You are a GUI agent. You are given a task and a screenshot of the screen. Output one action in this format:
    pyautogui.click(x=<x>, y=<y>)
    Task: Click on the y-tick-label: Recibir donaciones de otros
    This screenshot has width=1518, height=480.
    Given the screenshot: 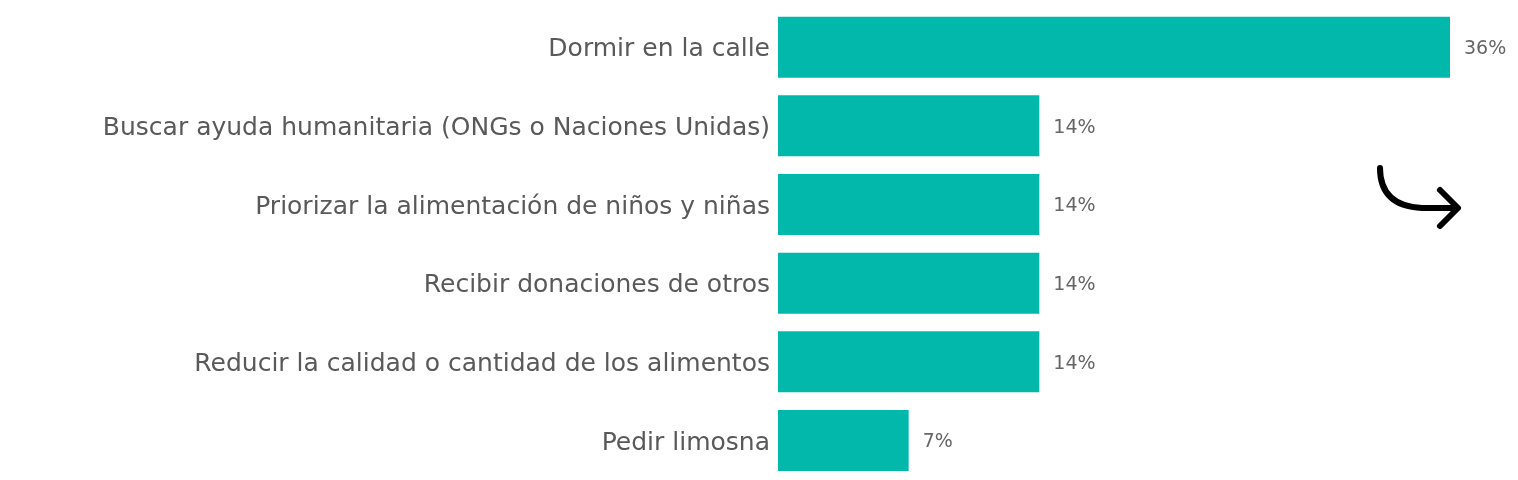 What is the action you would take?
    pyautogui.click(x=596, y=284)
    